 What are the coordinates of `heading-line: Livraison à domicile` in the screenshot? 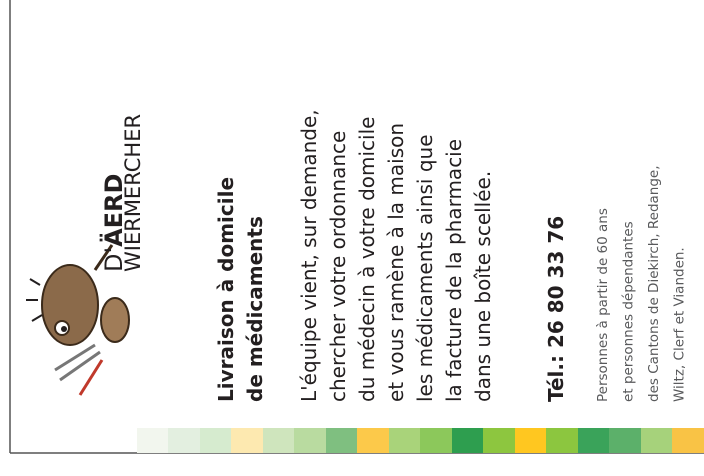 It's located at (226, 289).